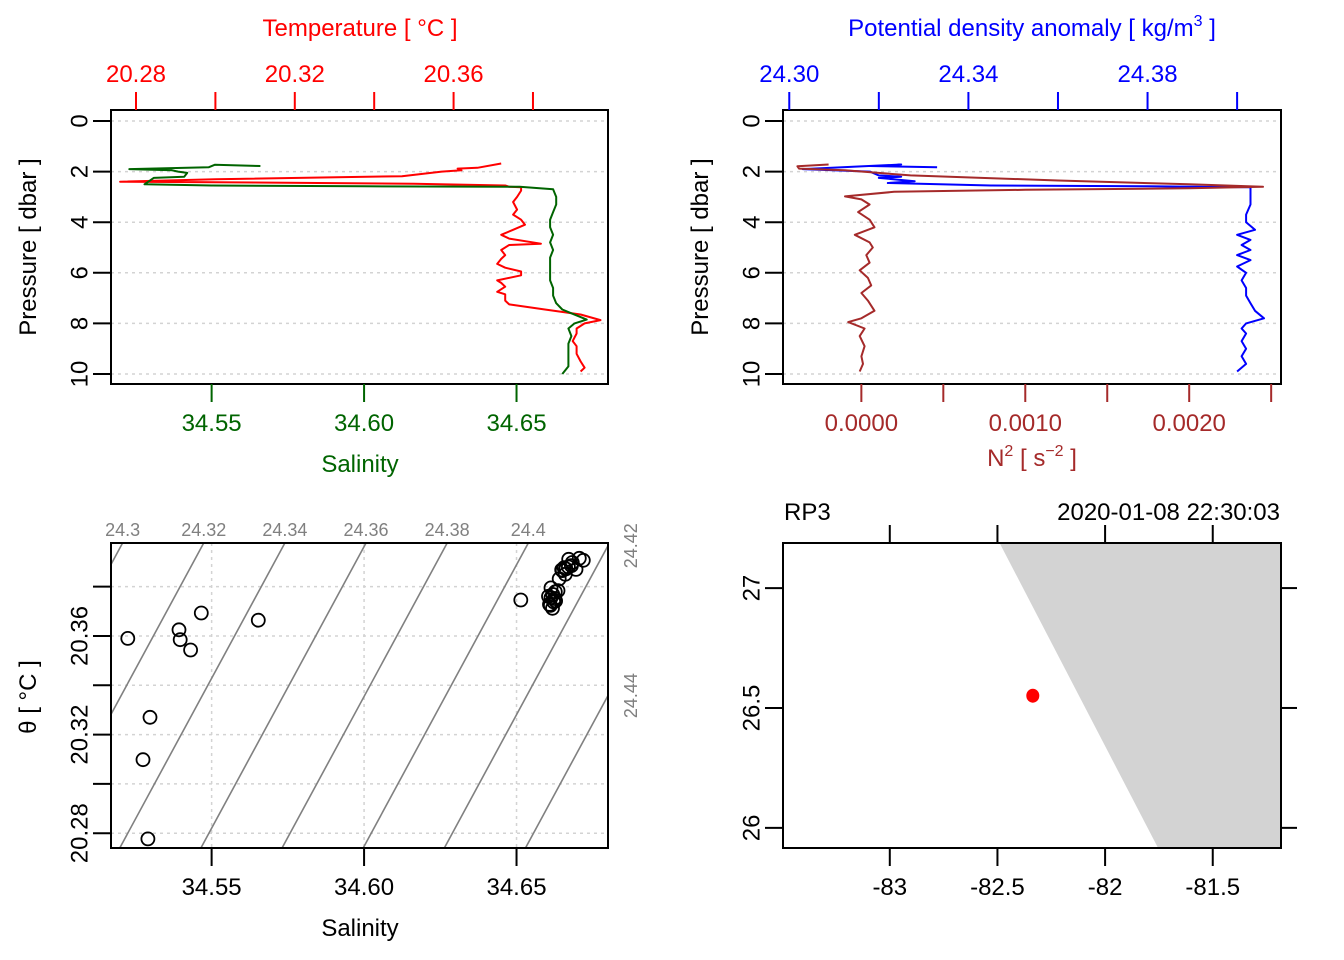  I want to click on ts-profile-grid, so click(359, 247).